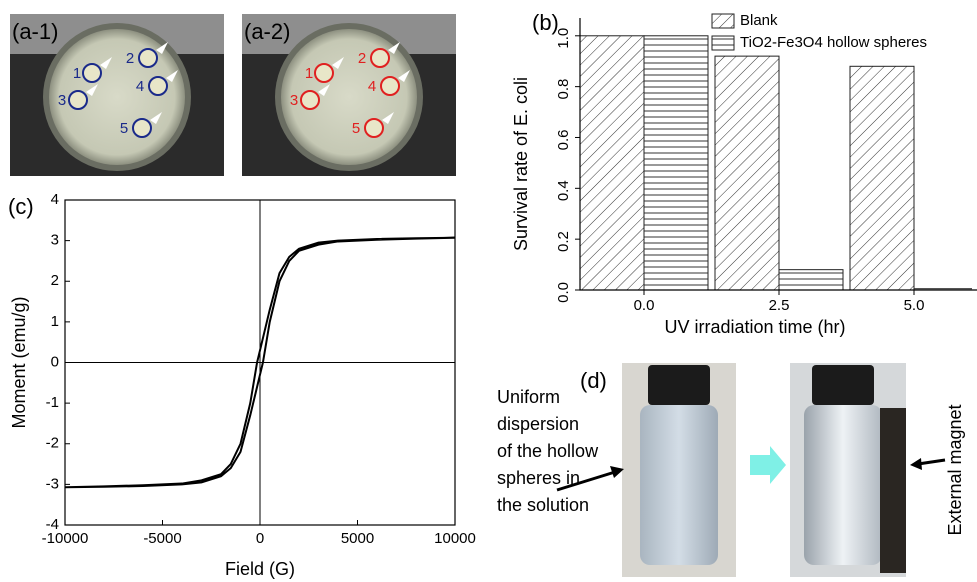 This screenshot has height=582, width=977. Describe the element at coordinates (260, 538) in the screenshot. I see `x-tick-label: 0` at that location.